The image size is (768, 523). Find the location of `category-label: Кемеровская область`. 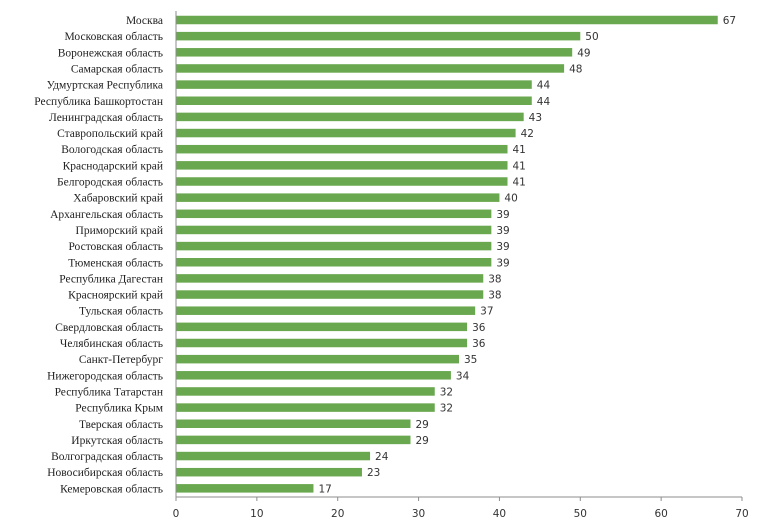

category-label: Кемеровская область is located at coordinates (111, 489).